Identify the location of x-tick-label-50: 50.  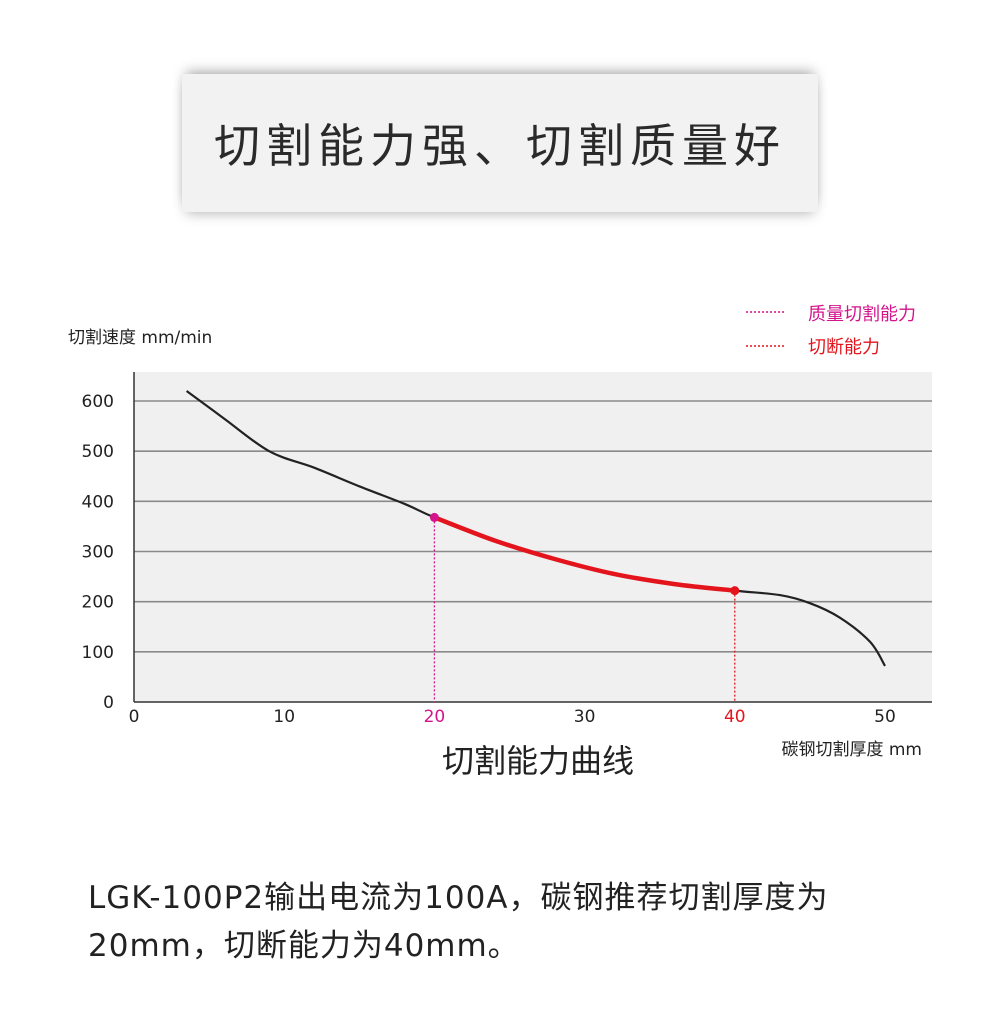
(885, 717).